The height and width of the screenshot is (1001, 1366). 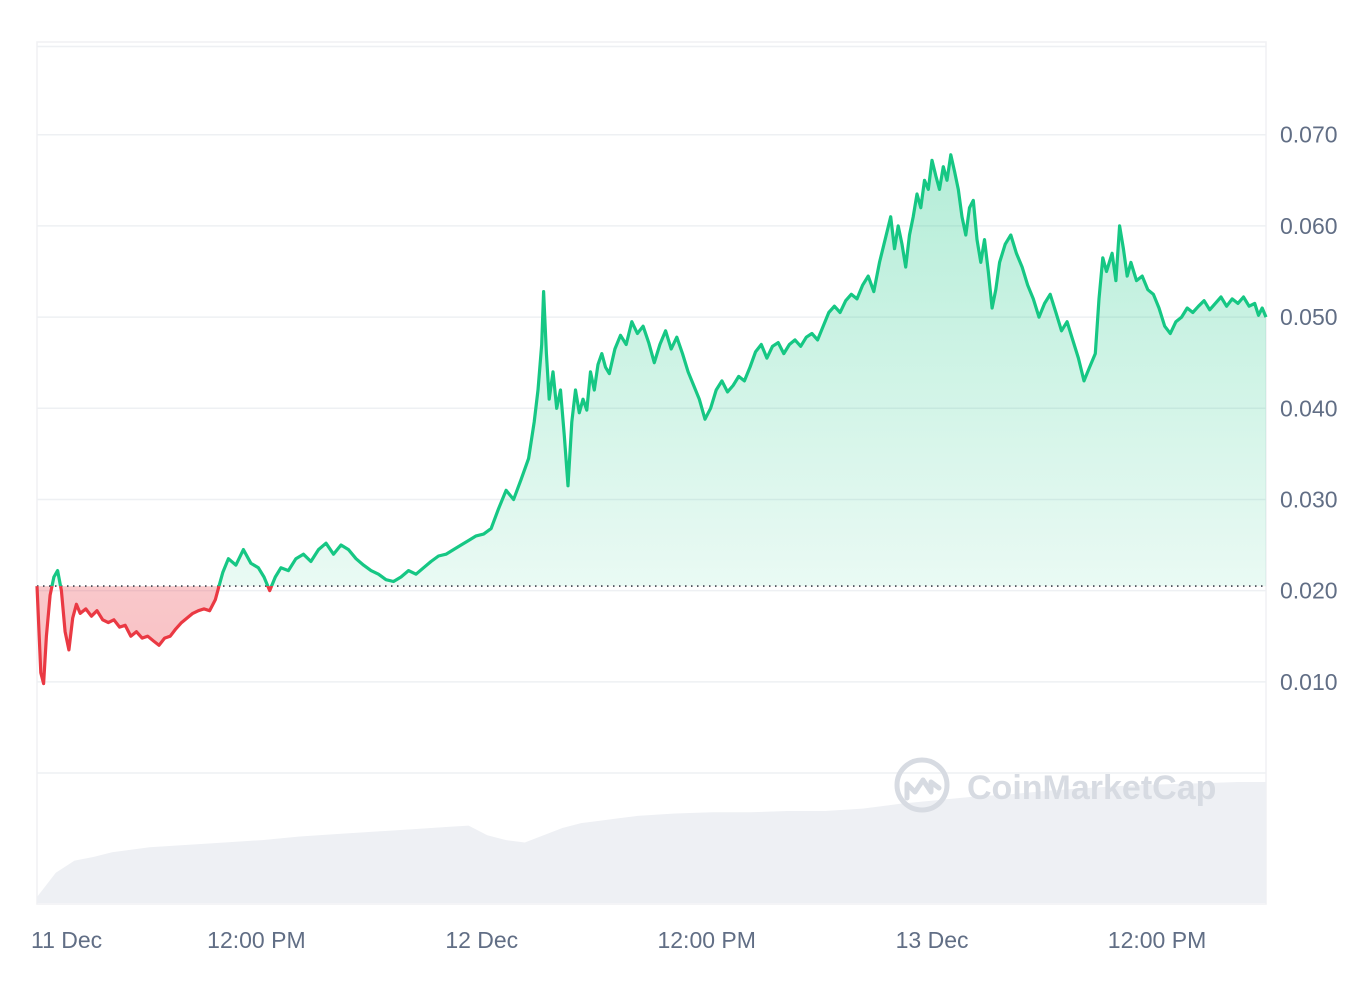 What do you see at coordinates (1091, 788) in the screenshot?
I see `watermark-text: CoinMarketCap` at bounding box center [1091, 788].